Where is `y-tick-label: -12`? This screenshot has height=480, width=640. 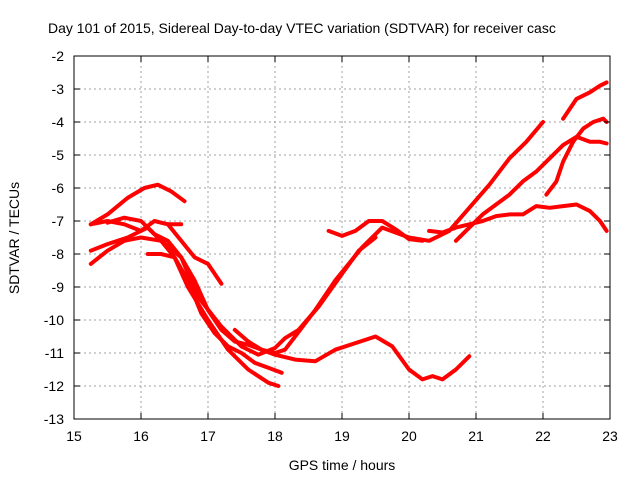
y-tick-label: -12 is located at coordinates (54, 386).